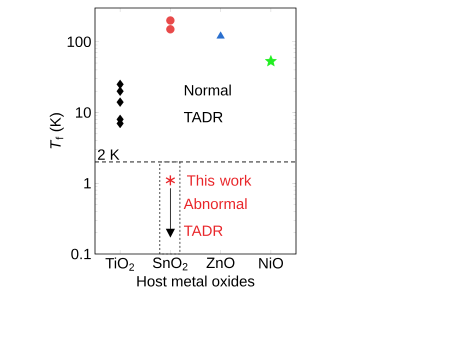 This screenshot has width=455, height=347. What do you see at coordinates (215, 217) in the screenshot?
I see `annotation: Abnormal TADR` at bounding box center [215, 217].